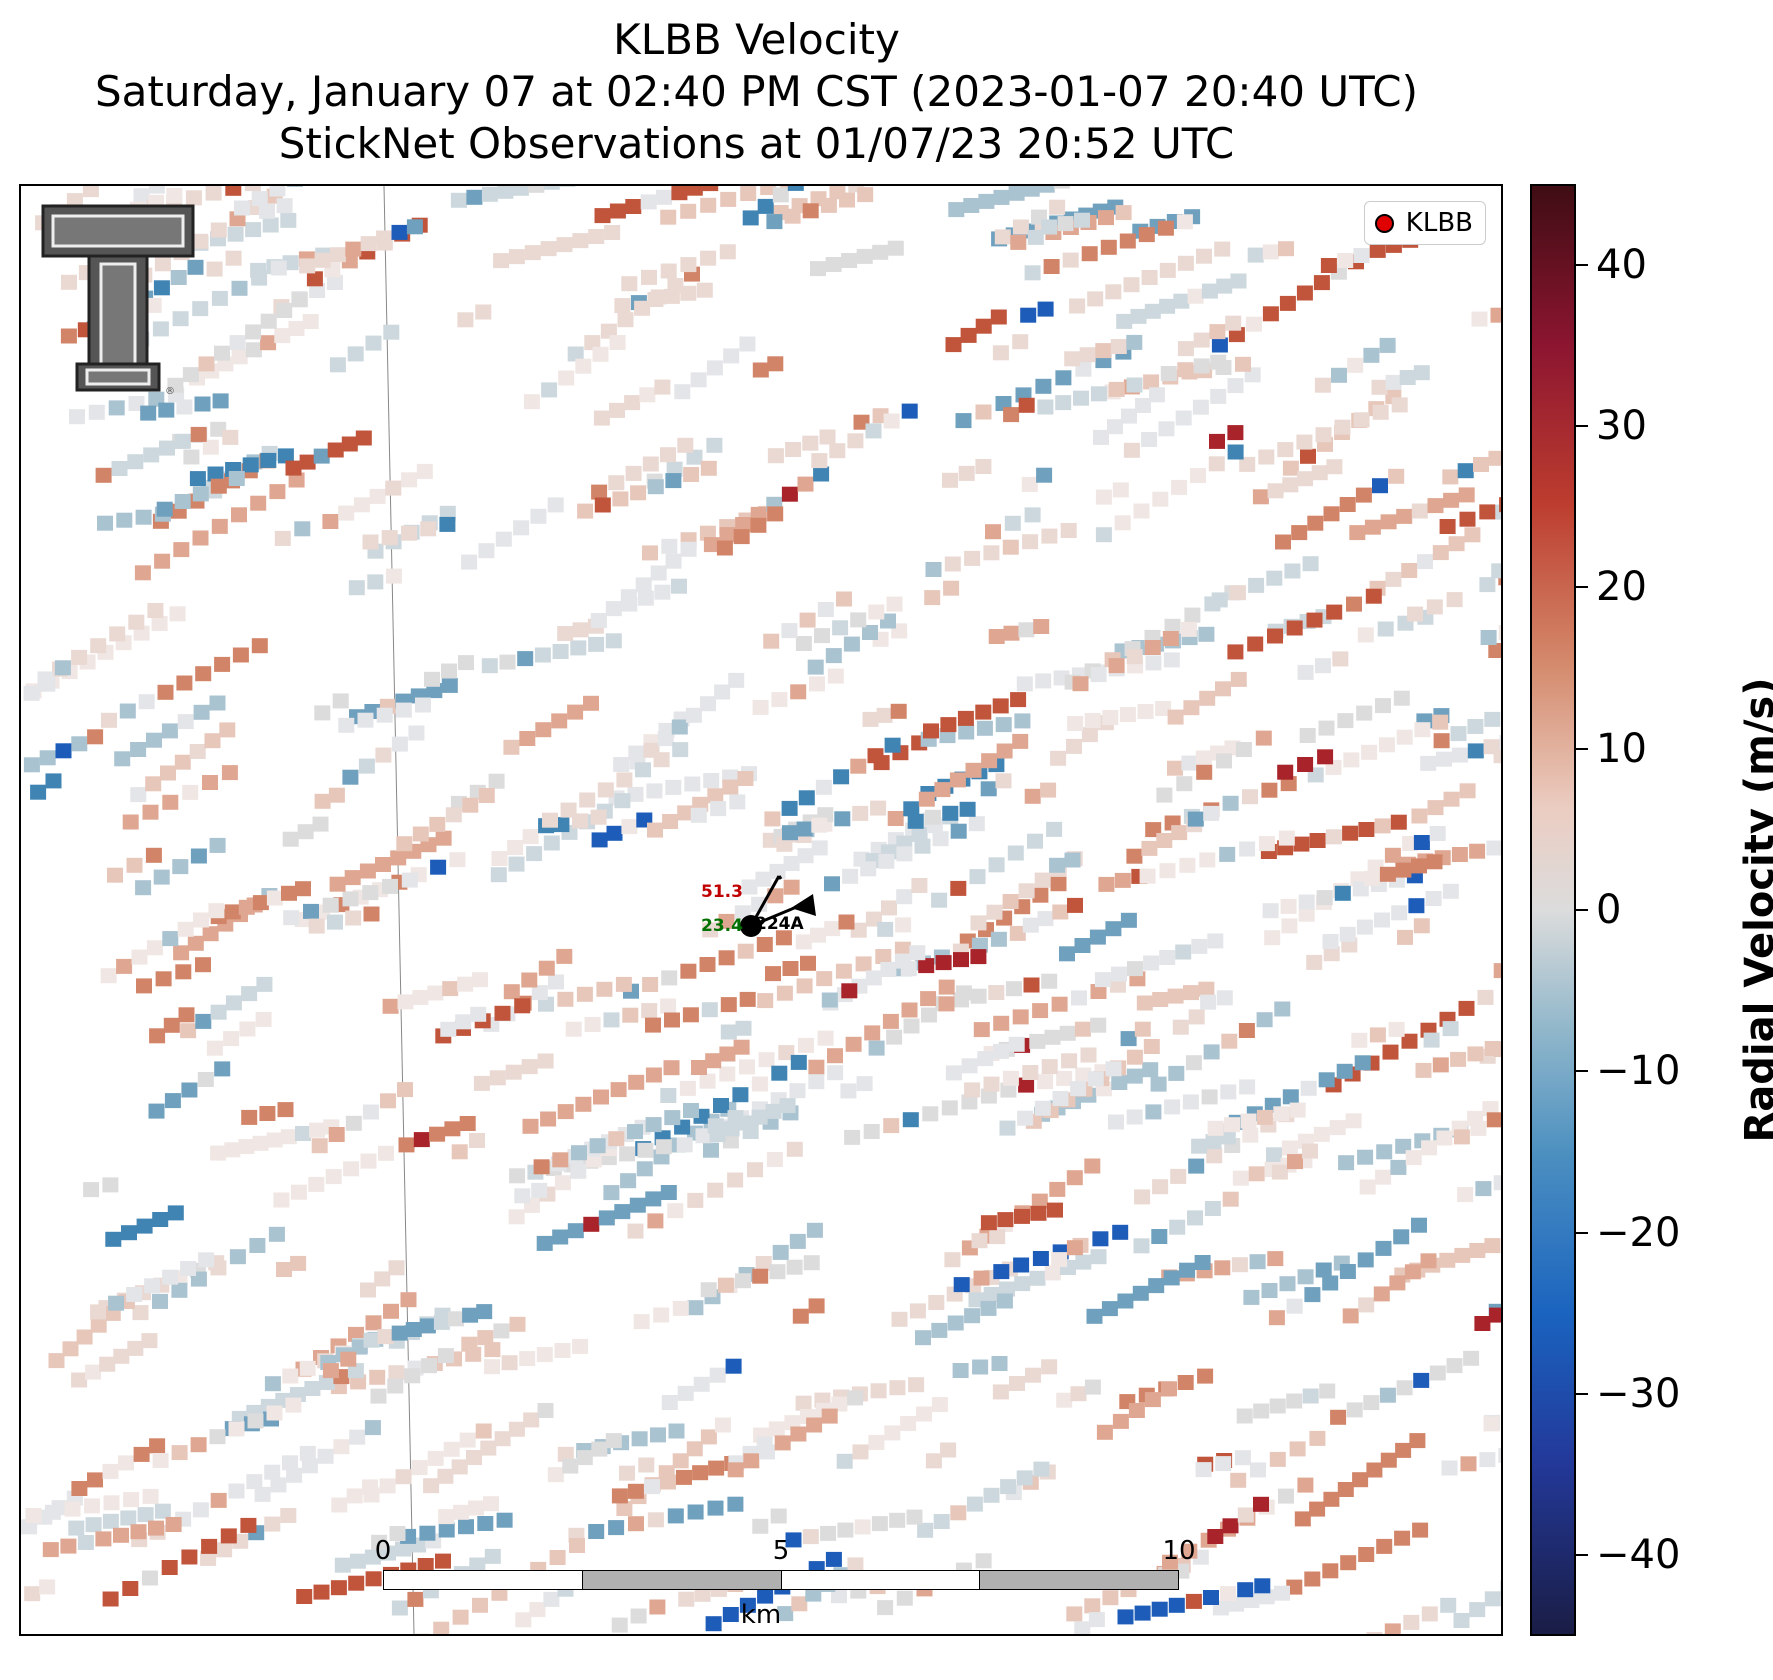 This screenshot has width=1773, height=1680. What do you see at coordinates (1582, 1555) in the screenshot?
I see `colorbar-tick` at bounding box center [1582, 1555].